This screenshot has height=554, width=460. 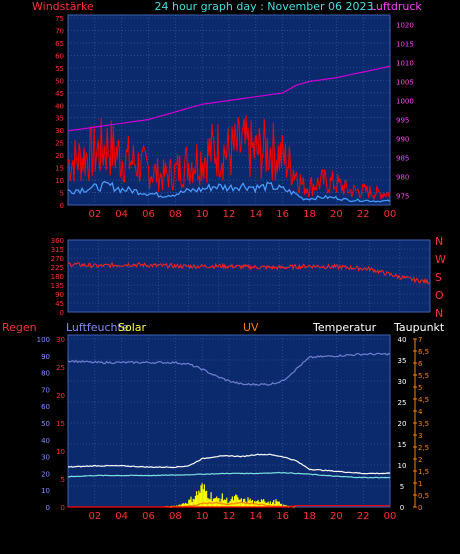 What do you see at coordinates (94, 214) in the screenshot?
I see `x-tick-label: 02` at bounding box center [94, 214].